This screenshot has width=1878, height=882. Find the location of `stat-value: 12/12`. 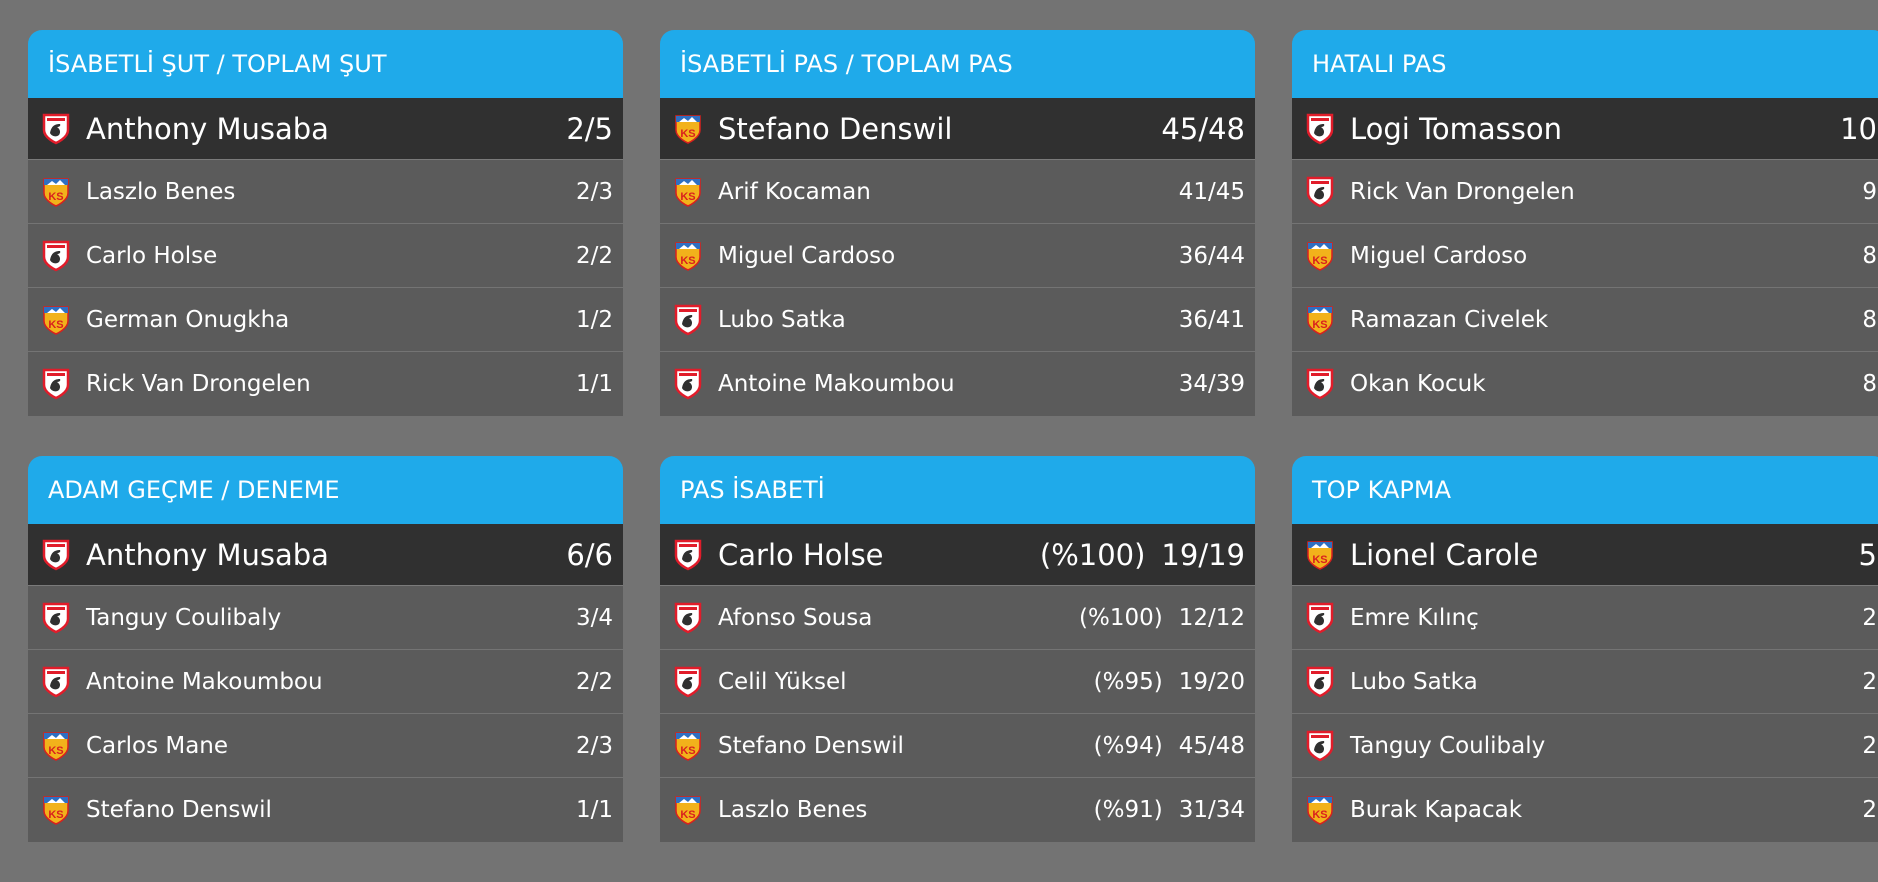

stat-value: 12/12 is located at coordinates (1211, 617).